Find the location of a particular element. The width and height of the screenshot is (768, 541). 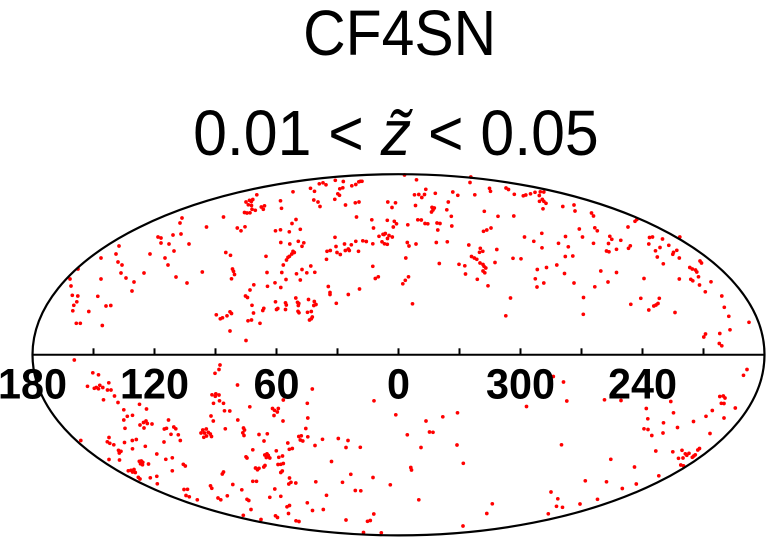

svg-text: 60 is located at coordinates (277, 384).